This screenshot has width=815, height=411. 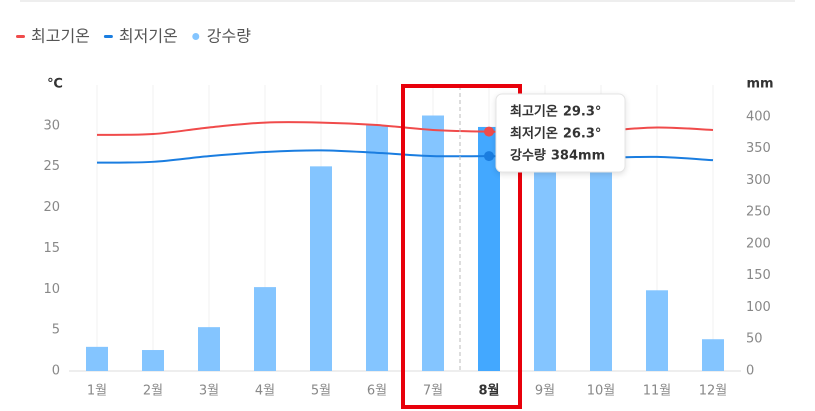 What do you see at coordinates (754, 339) in the screenshot?
I see `y2-tick-label: 50` at bounding box center [754, 339].